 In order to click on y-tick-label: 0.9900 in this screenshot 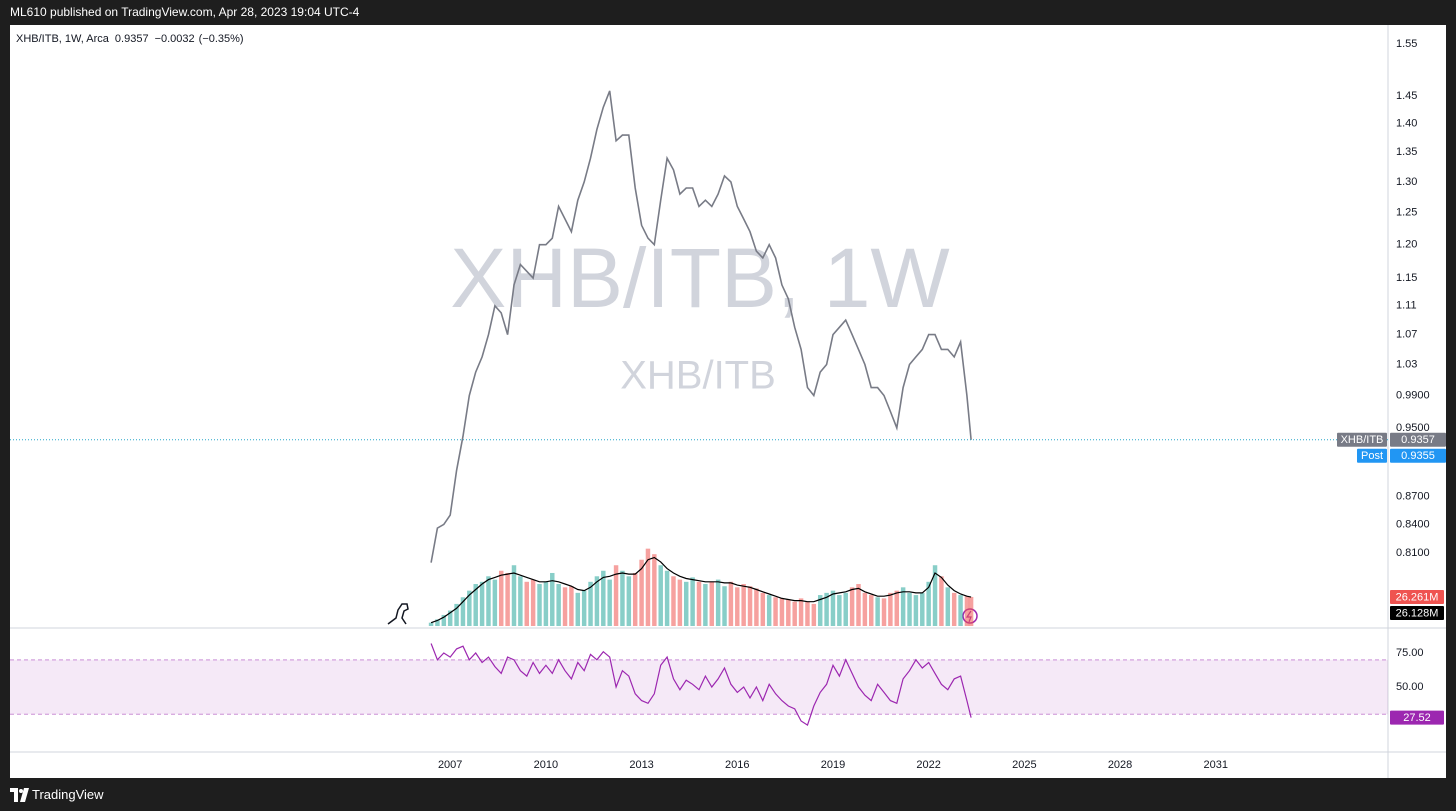, I will do `click(1413, 395)`.